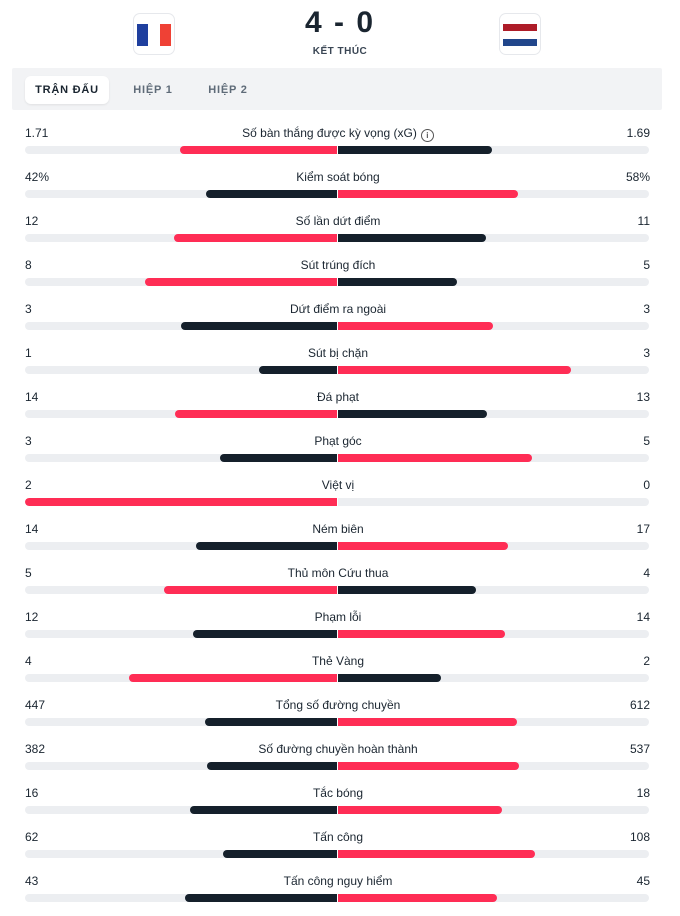 The image size is (680, 916). I want to click on tab-full-match: TRẬN ĐẤU, so click(67, 90).